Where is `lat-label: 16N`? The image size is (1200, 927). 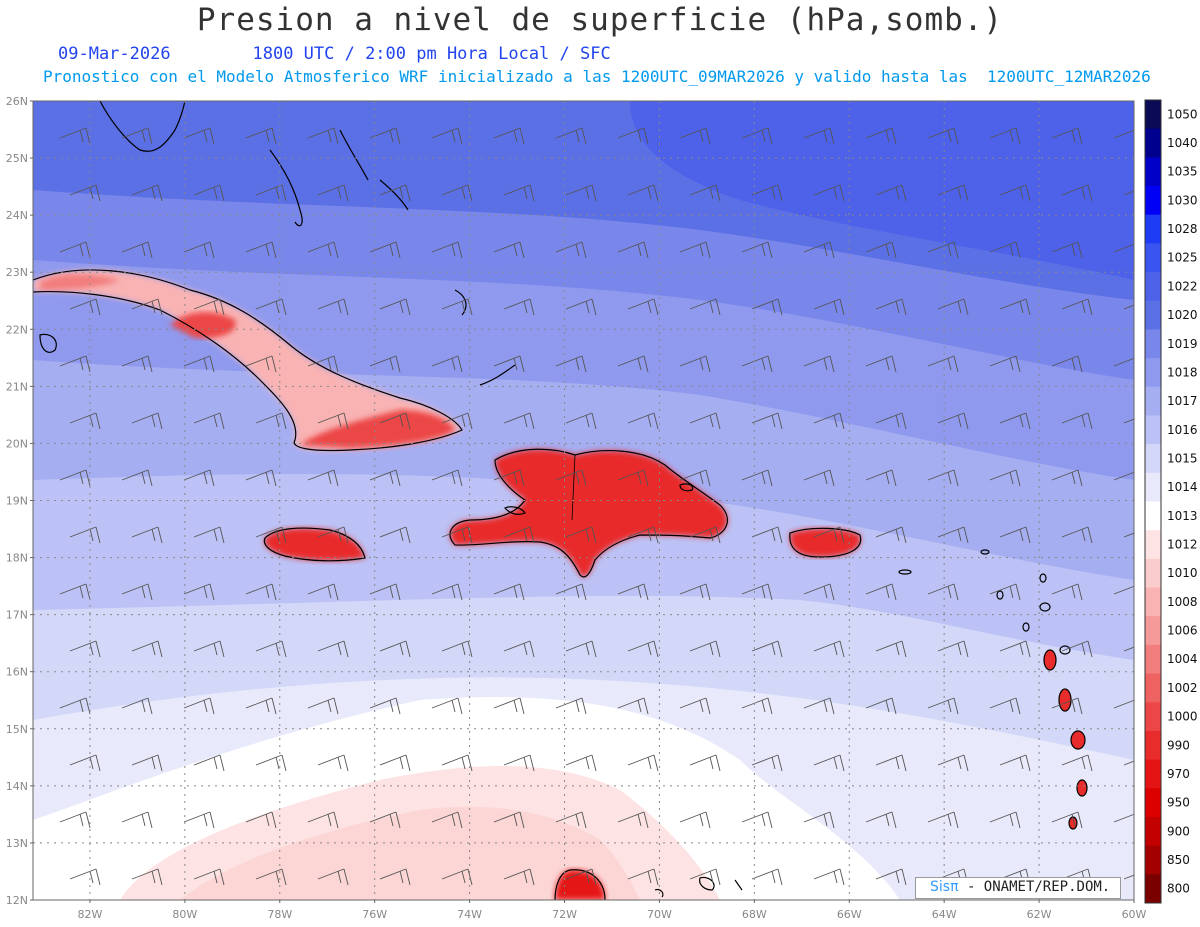 lat-label: 16N is located at coordinates (17, 672).